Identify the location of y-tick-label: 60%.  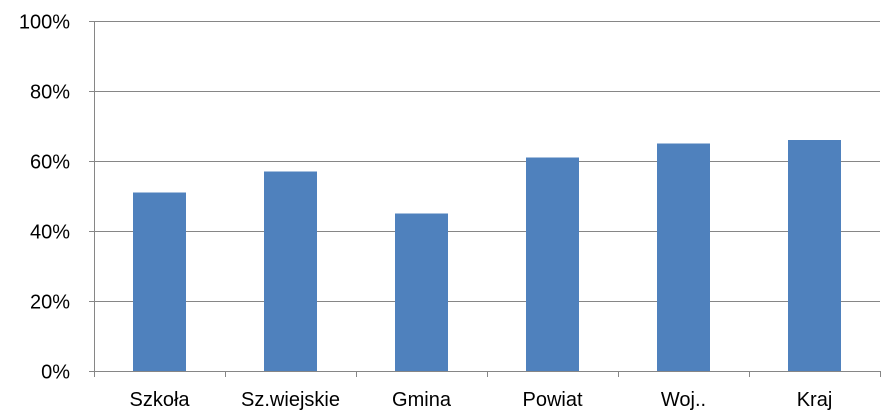
(50, 163).